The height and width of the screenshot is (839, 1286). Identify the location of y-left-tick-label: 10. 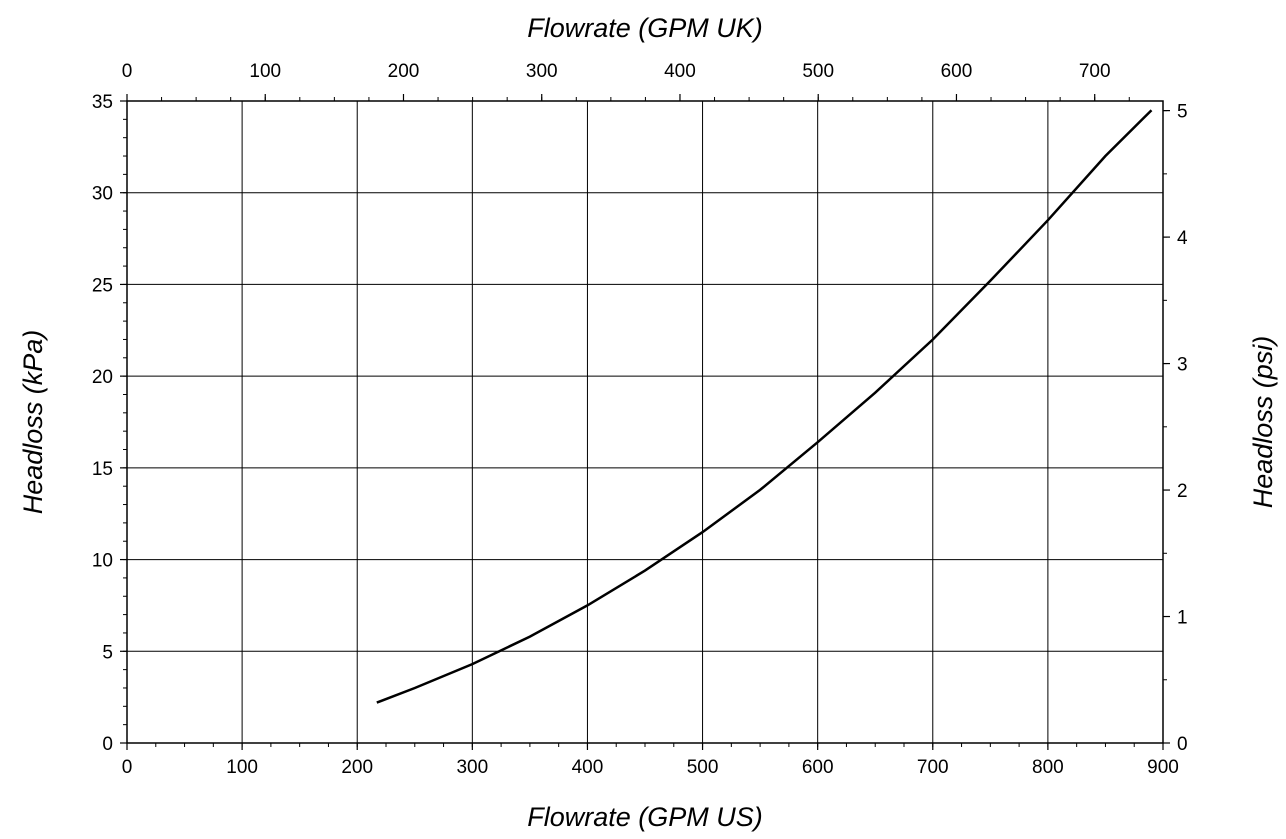
(102, 561).